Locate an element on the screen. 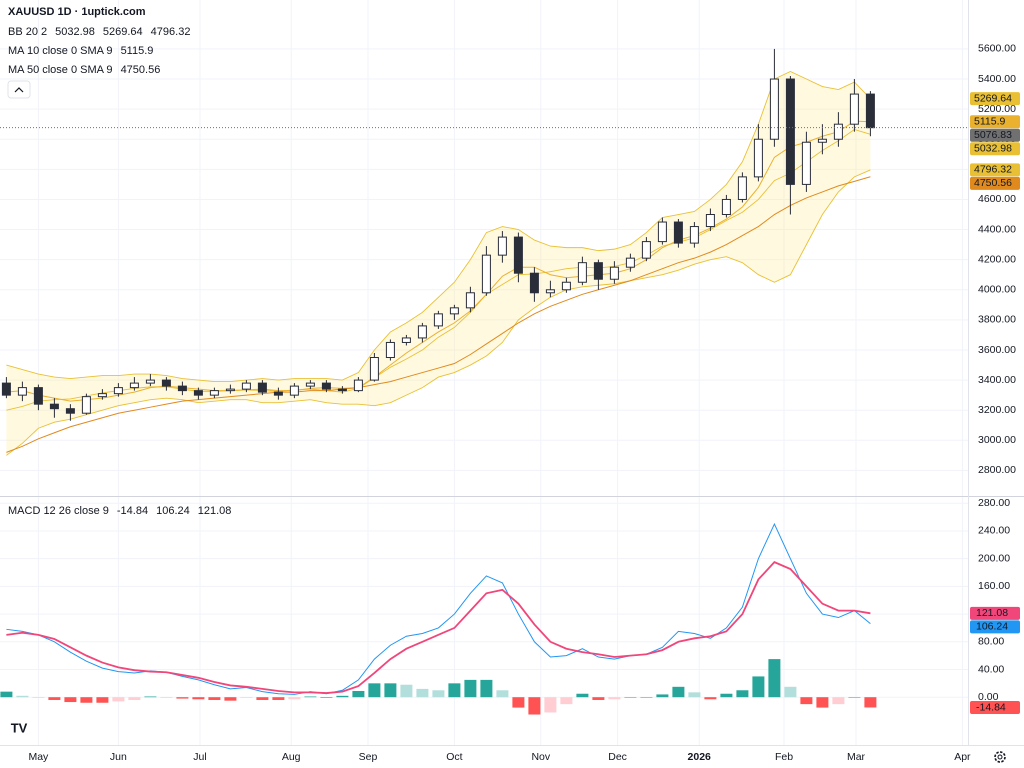  x-tick-label: Apr is located at coordinates (962, 757).